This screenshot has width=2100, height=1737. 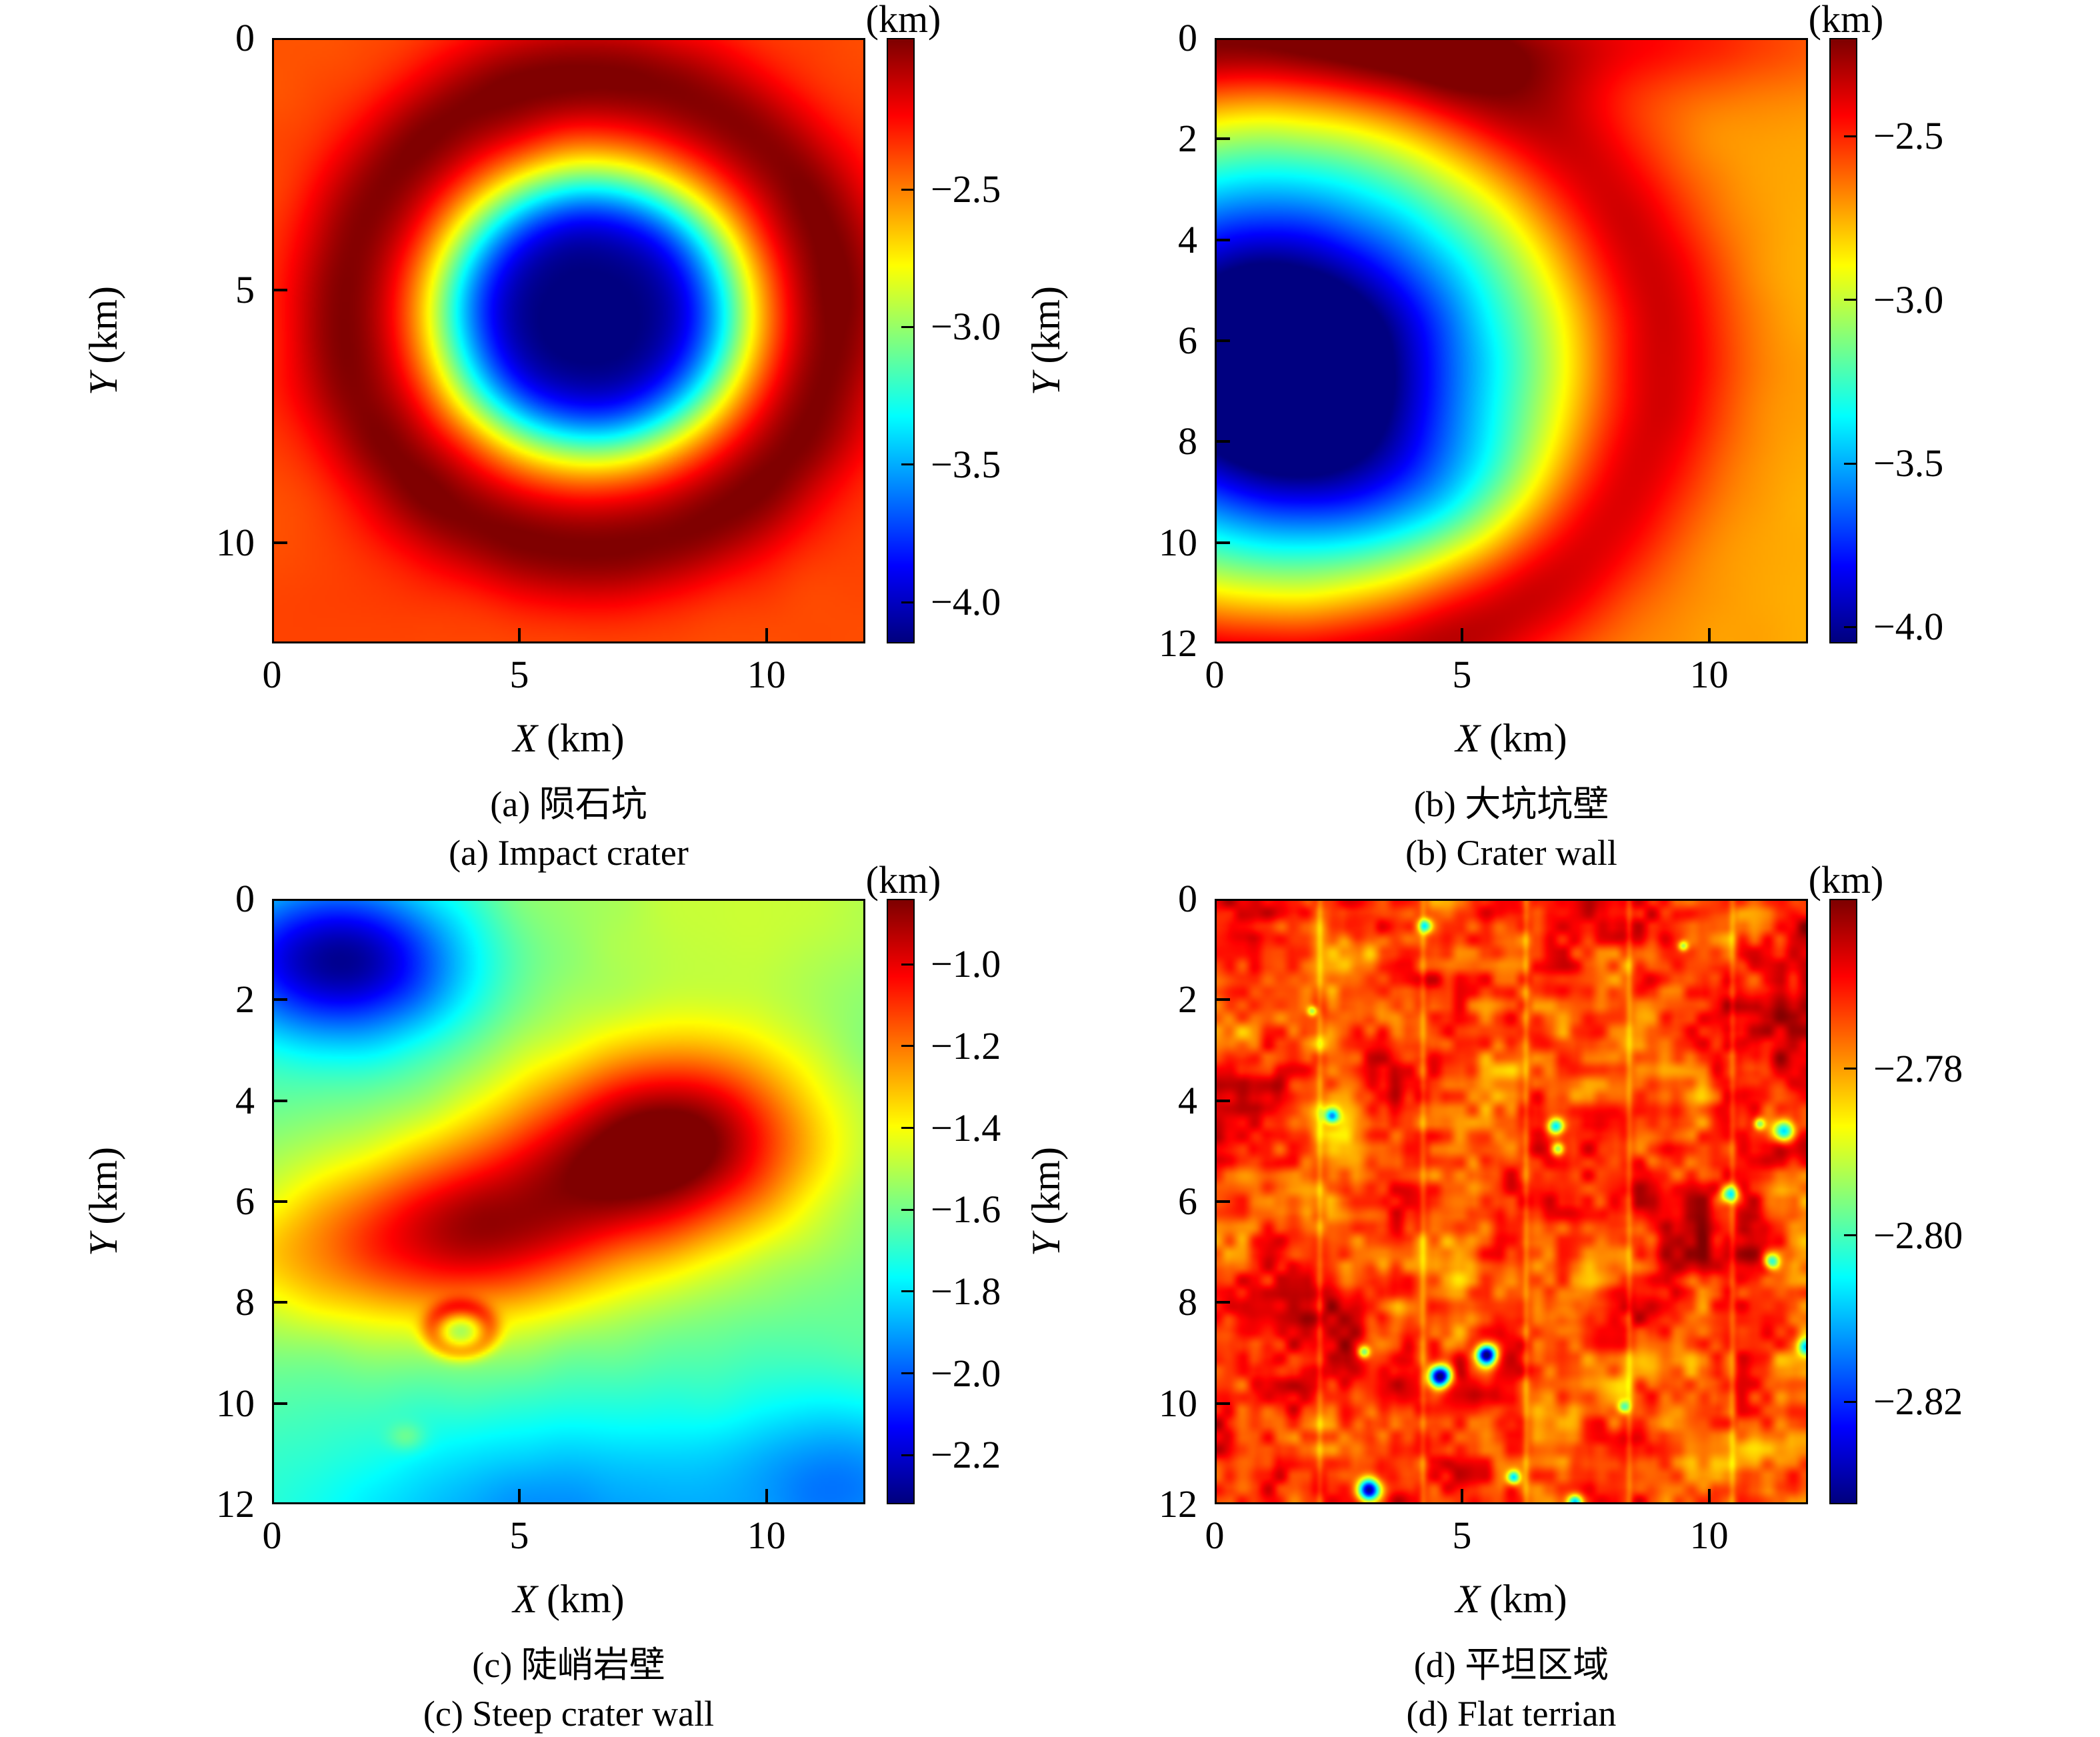 I want to click on caption-en: (d) Flat terrian, so click(x=1511, y=1714).